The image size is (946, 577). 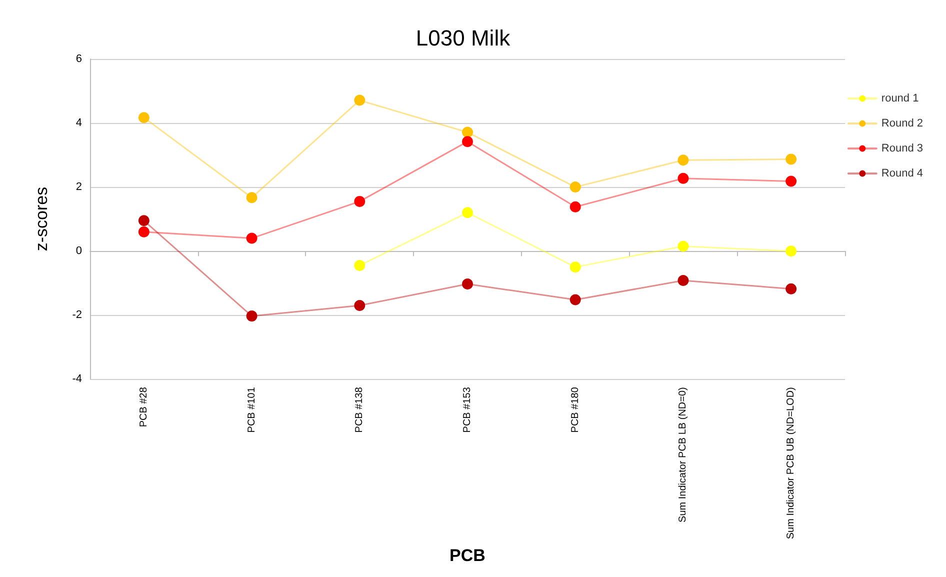 What do you see at coordinates (79, 251) in the screenshot?
I see `y-tick-label: 0` at bounding box center [79, 251].